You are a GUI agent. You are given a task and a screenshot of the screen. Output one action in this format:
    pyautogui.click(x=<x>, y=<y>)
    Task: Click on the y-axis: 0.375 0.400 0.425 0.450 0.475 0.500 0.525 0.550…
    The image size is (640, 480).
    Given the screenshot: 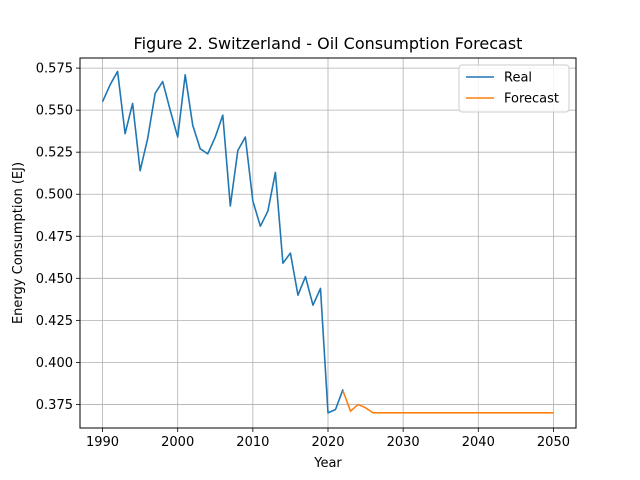 What is the action you would take?
    pyautogui.click(x=58, y=237)
    